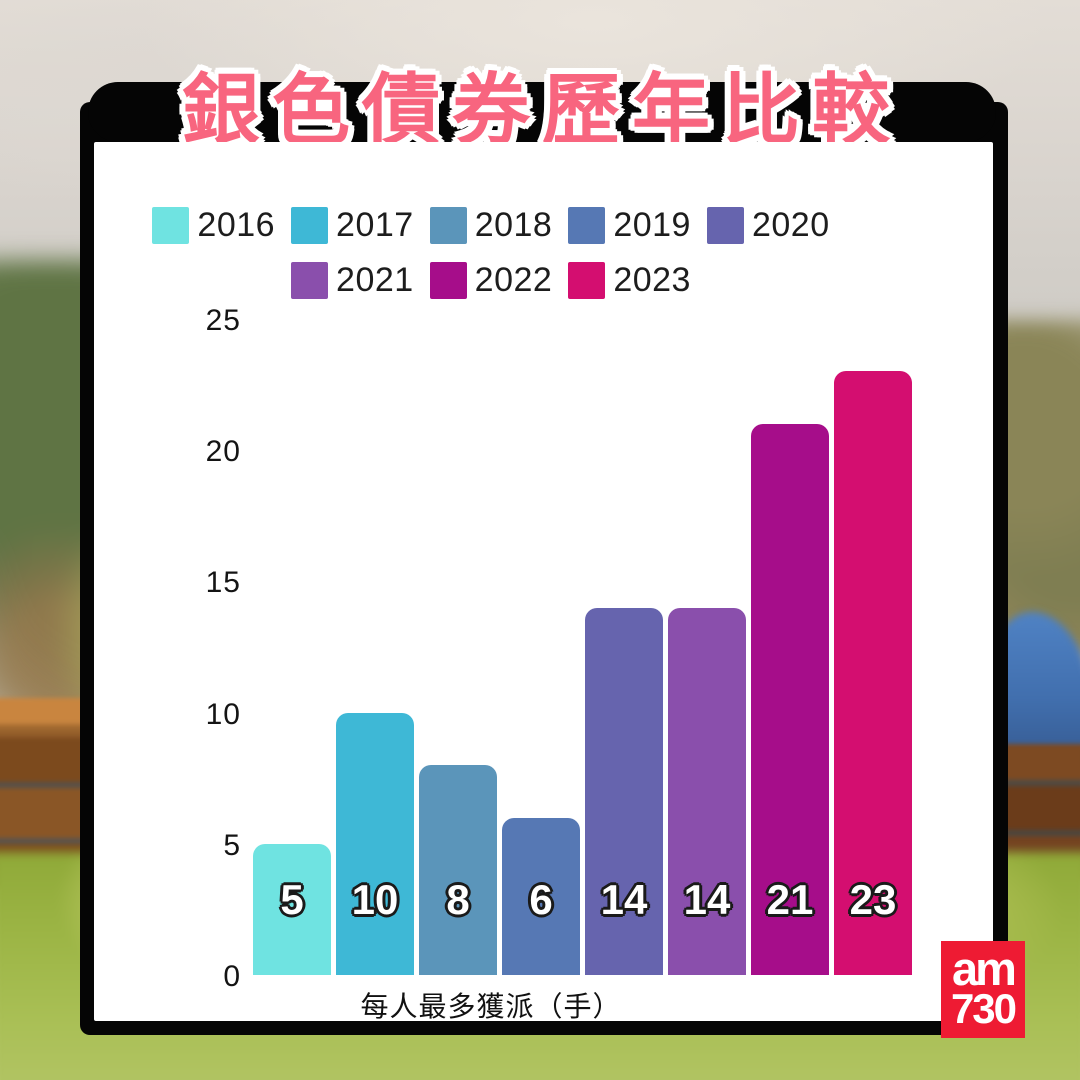 The width and height of the screenshot is (1080, 1080). I want to click on bar-value-2016: 5, so click(292, 899).